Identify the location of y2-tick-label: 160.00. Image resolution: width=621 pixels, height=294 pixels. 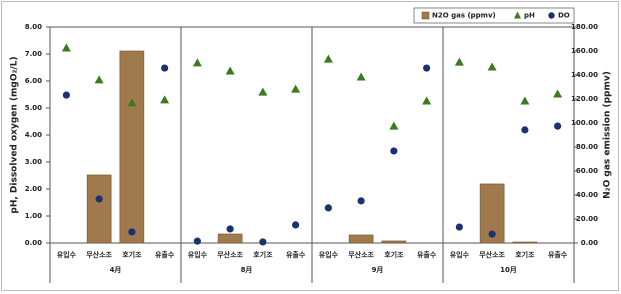
(584, 51).